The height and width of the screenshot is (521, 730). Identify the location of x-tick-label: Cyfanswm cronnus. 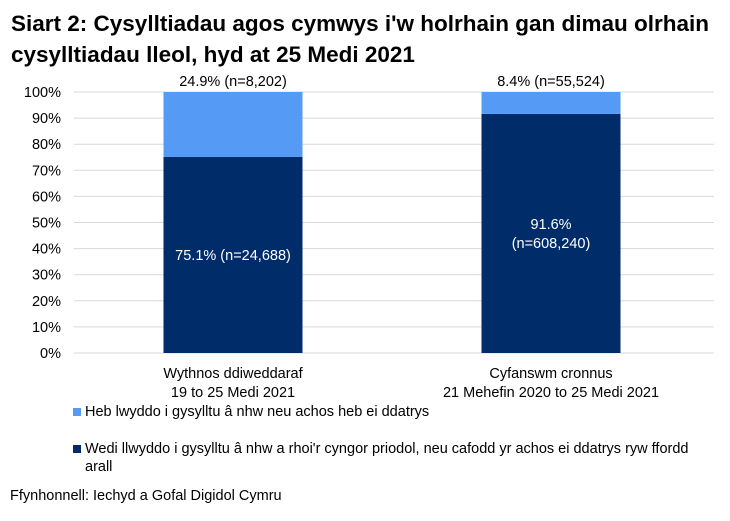
(550, 374).